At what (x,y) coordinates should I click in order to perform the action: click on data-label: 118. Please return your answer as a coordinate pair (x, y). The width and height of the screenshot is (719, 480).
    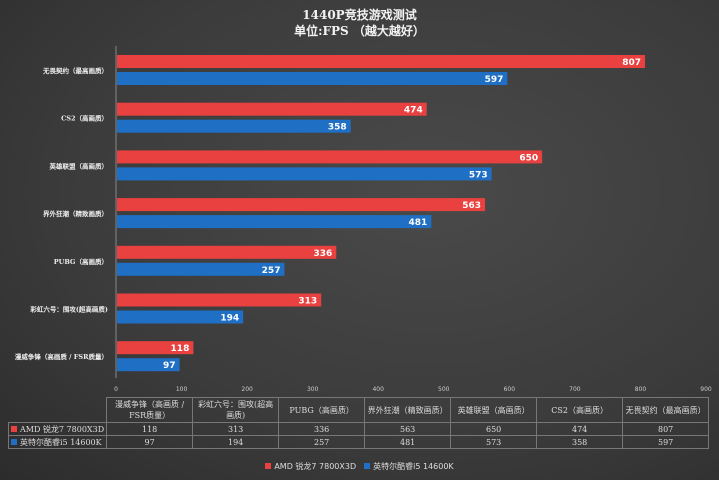
    Looking at the image, I should click on (180, 349).